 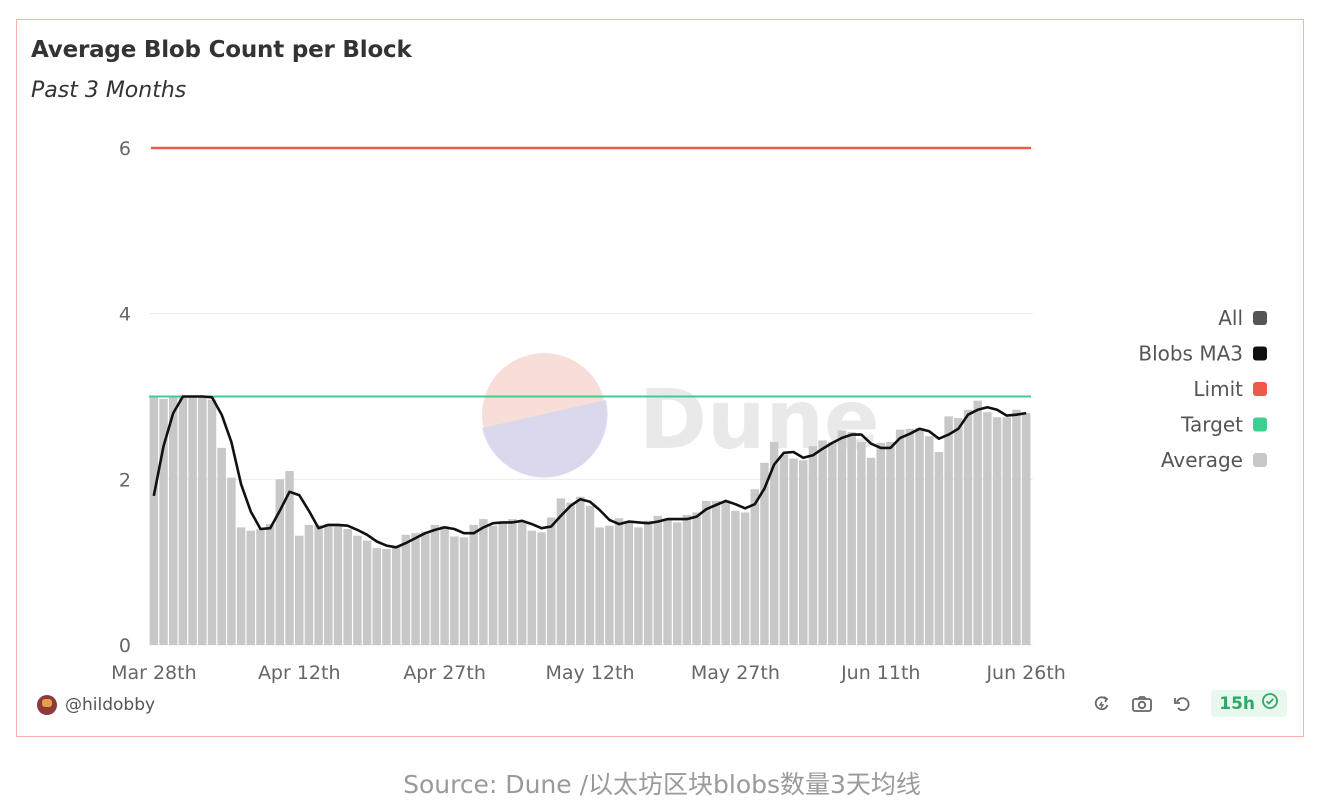 What do you see at coordinates (1182, 704) in the screenshot?
I see `undo-icon` at bounding box center [1182, 704].